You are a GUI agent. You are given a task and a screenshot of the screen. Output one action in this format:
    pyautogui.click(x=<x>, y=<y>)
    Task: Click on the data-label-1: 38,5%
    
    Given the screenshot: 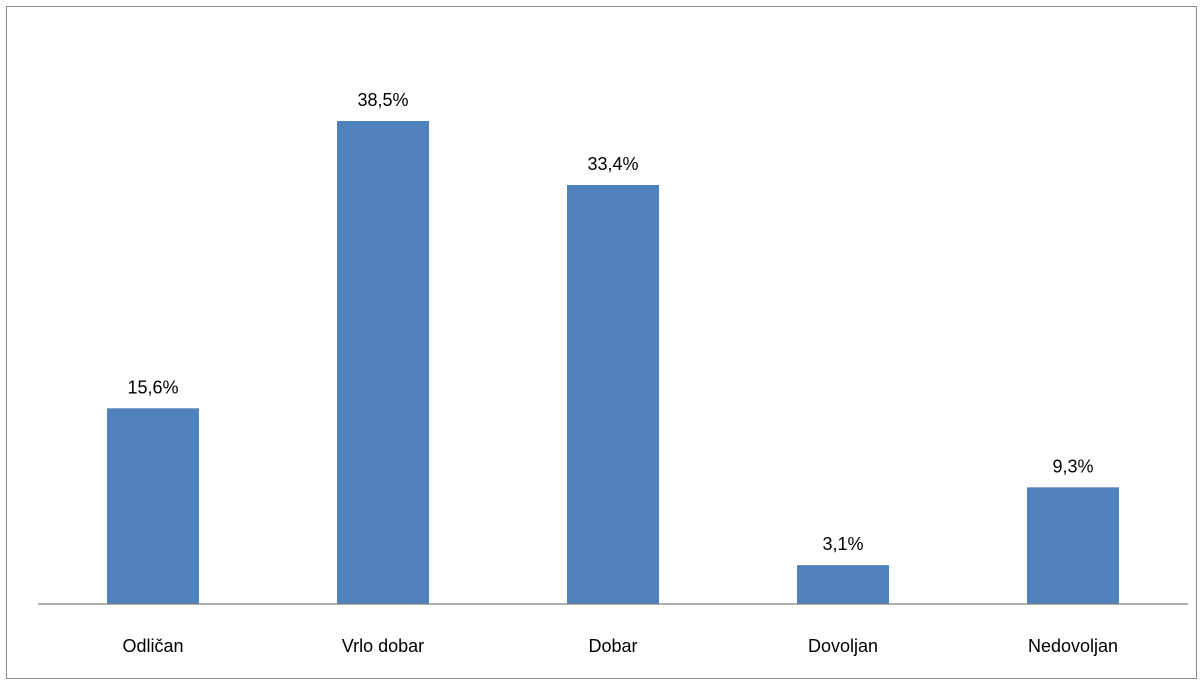 What is the action you would take?
    pyautogui.click(x=382, y=100)
    